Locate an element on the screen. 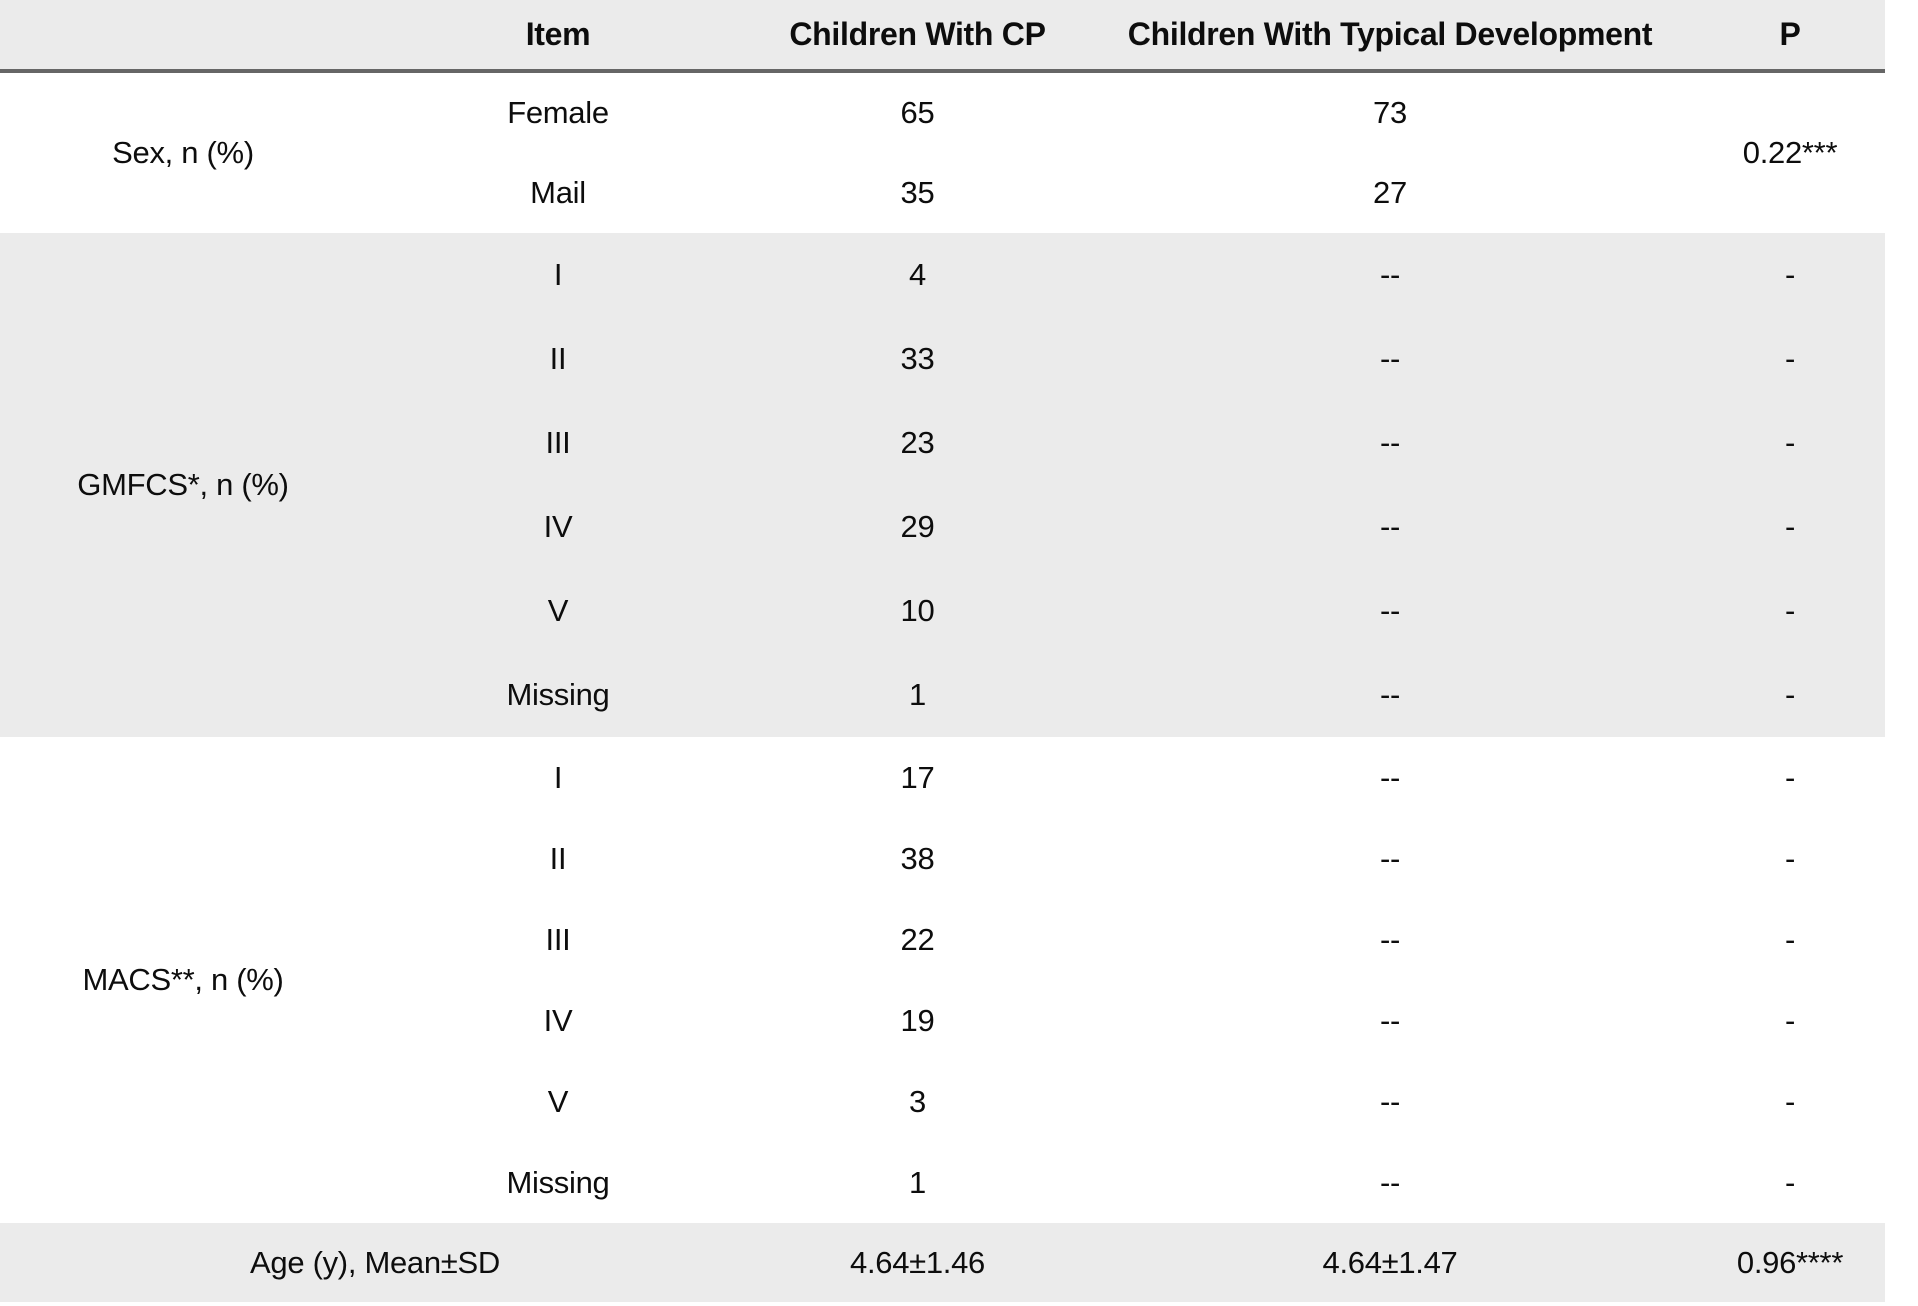 This screenshot has height=1306, width=1918. header-group-column is located at coordinates (183, 36).